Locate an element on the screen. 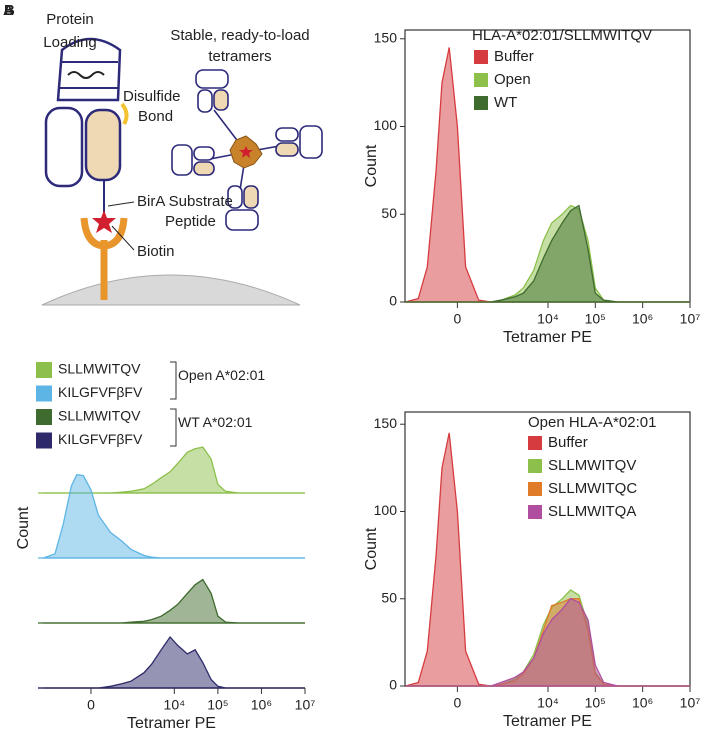  b2m is located at coordinates (103, 145).